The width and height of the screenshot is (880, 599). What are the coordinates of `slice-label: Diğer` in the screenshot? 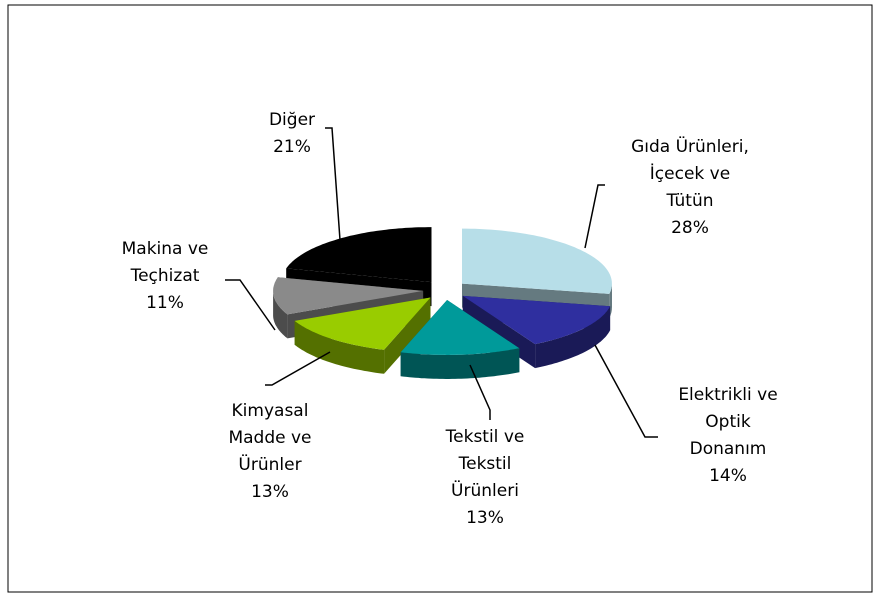 It's located at (292, 120).